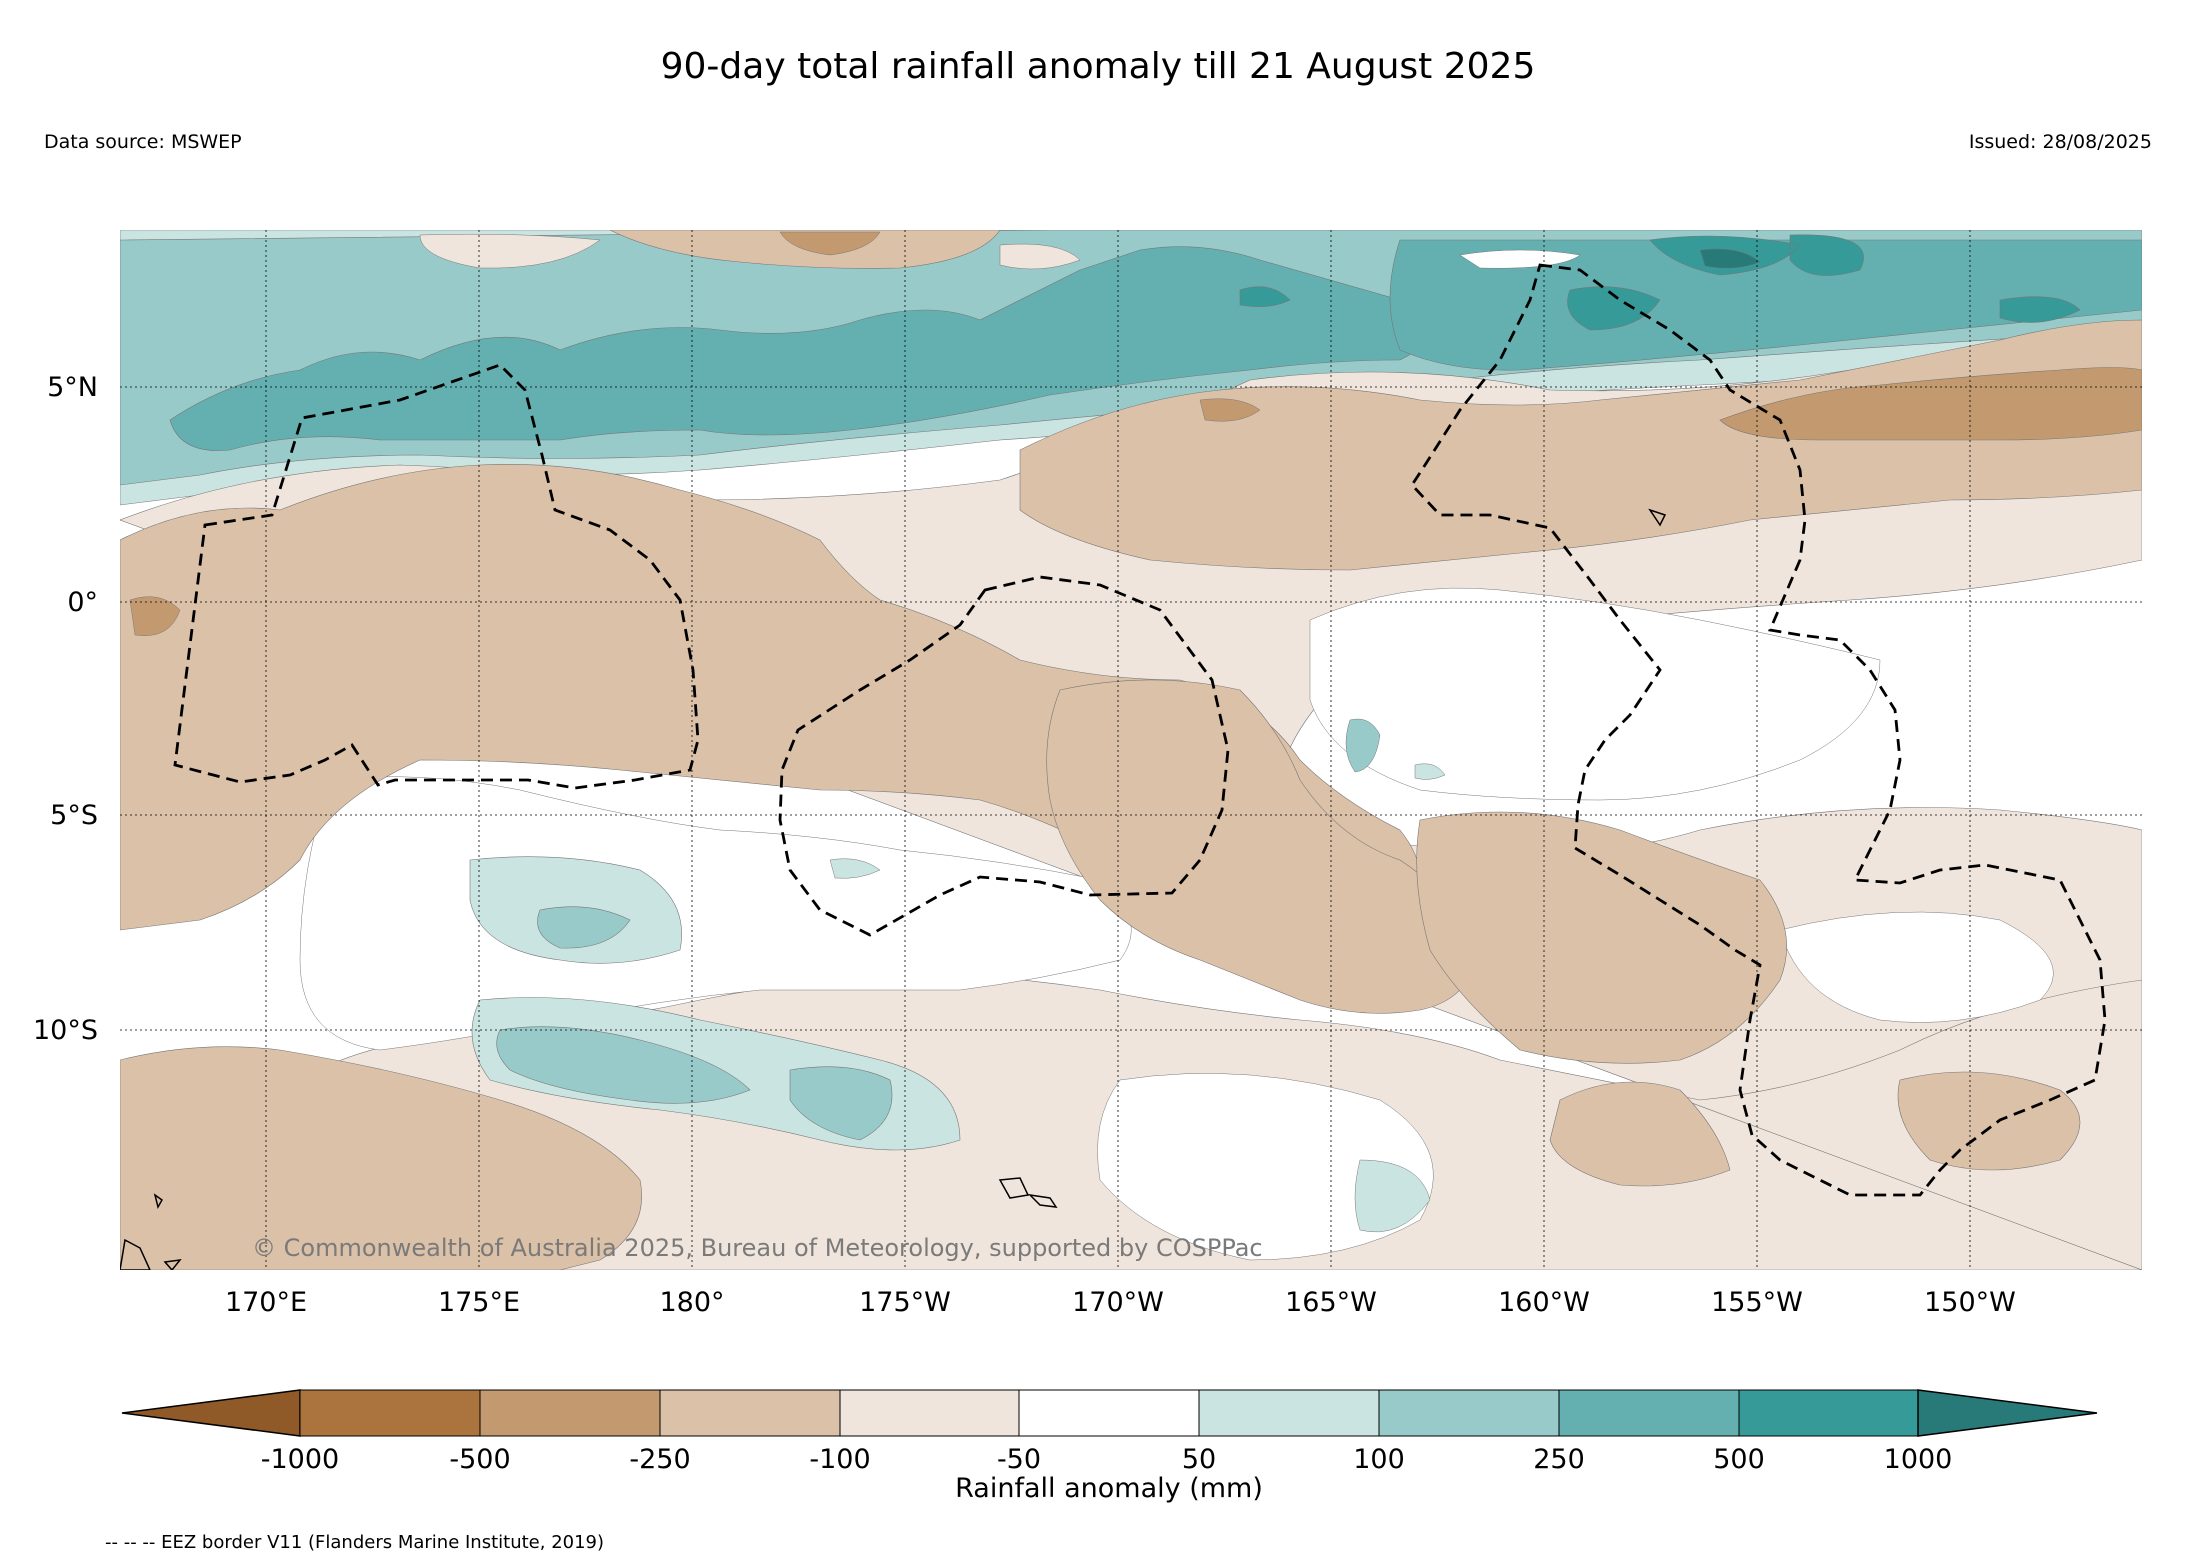 The width and height of the screenshot is (2185, 1563). What do you see at coordinates (1930, 404) in the screenshot?
I see `dry-patch-ne` at bounding box center [1930, 404].